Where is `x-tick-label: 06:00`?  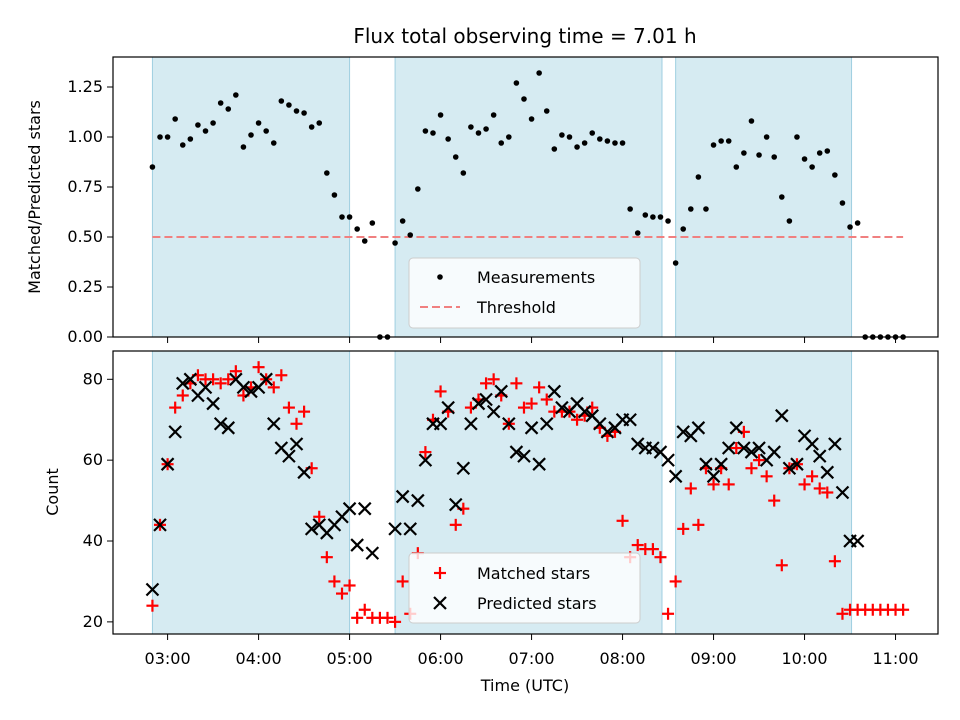
x-tick-label: 06:00 is located at coordinates (441, 658).